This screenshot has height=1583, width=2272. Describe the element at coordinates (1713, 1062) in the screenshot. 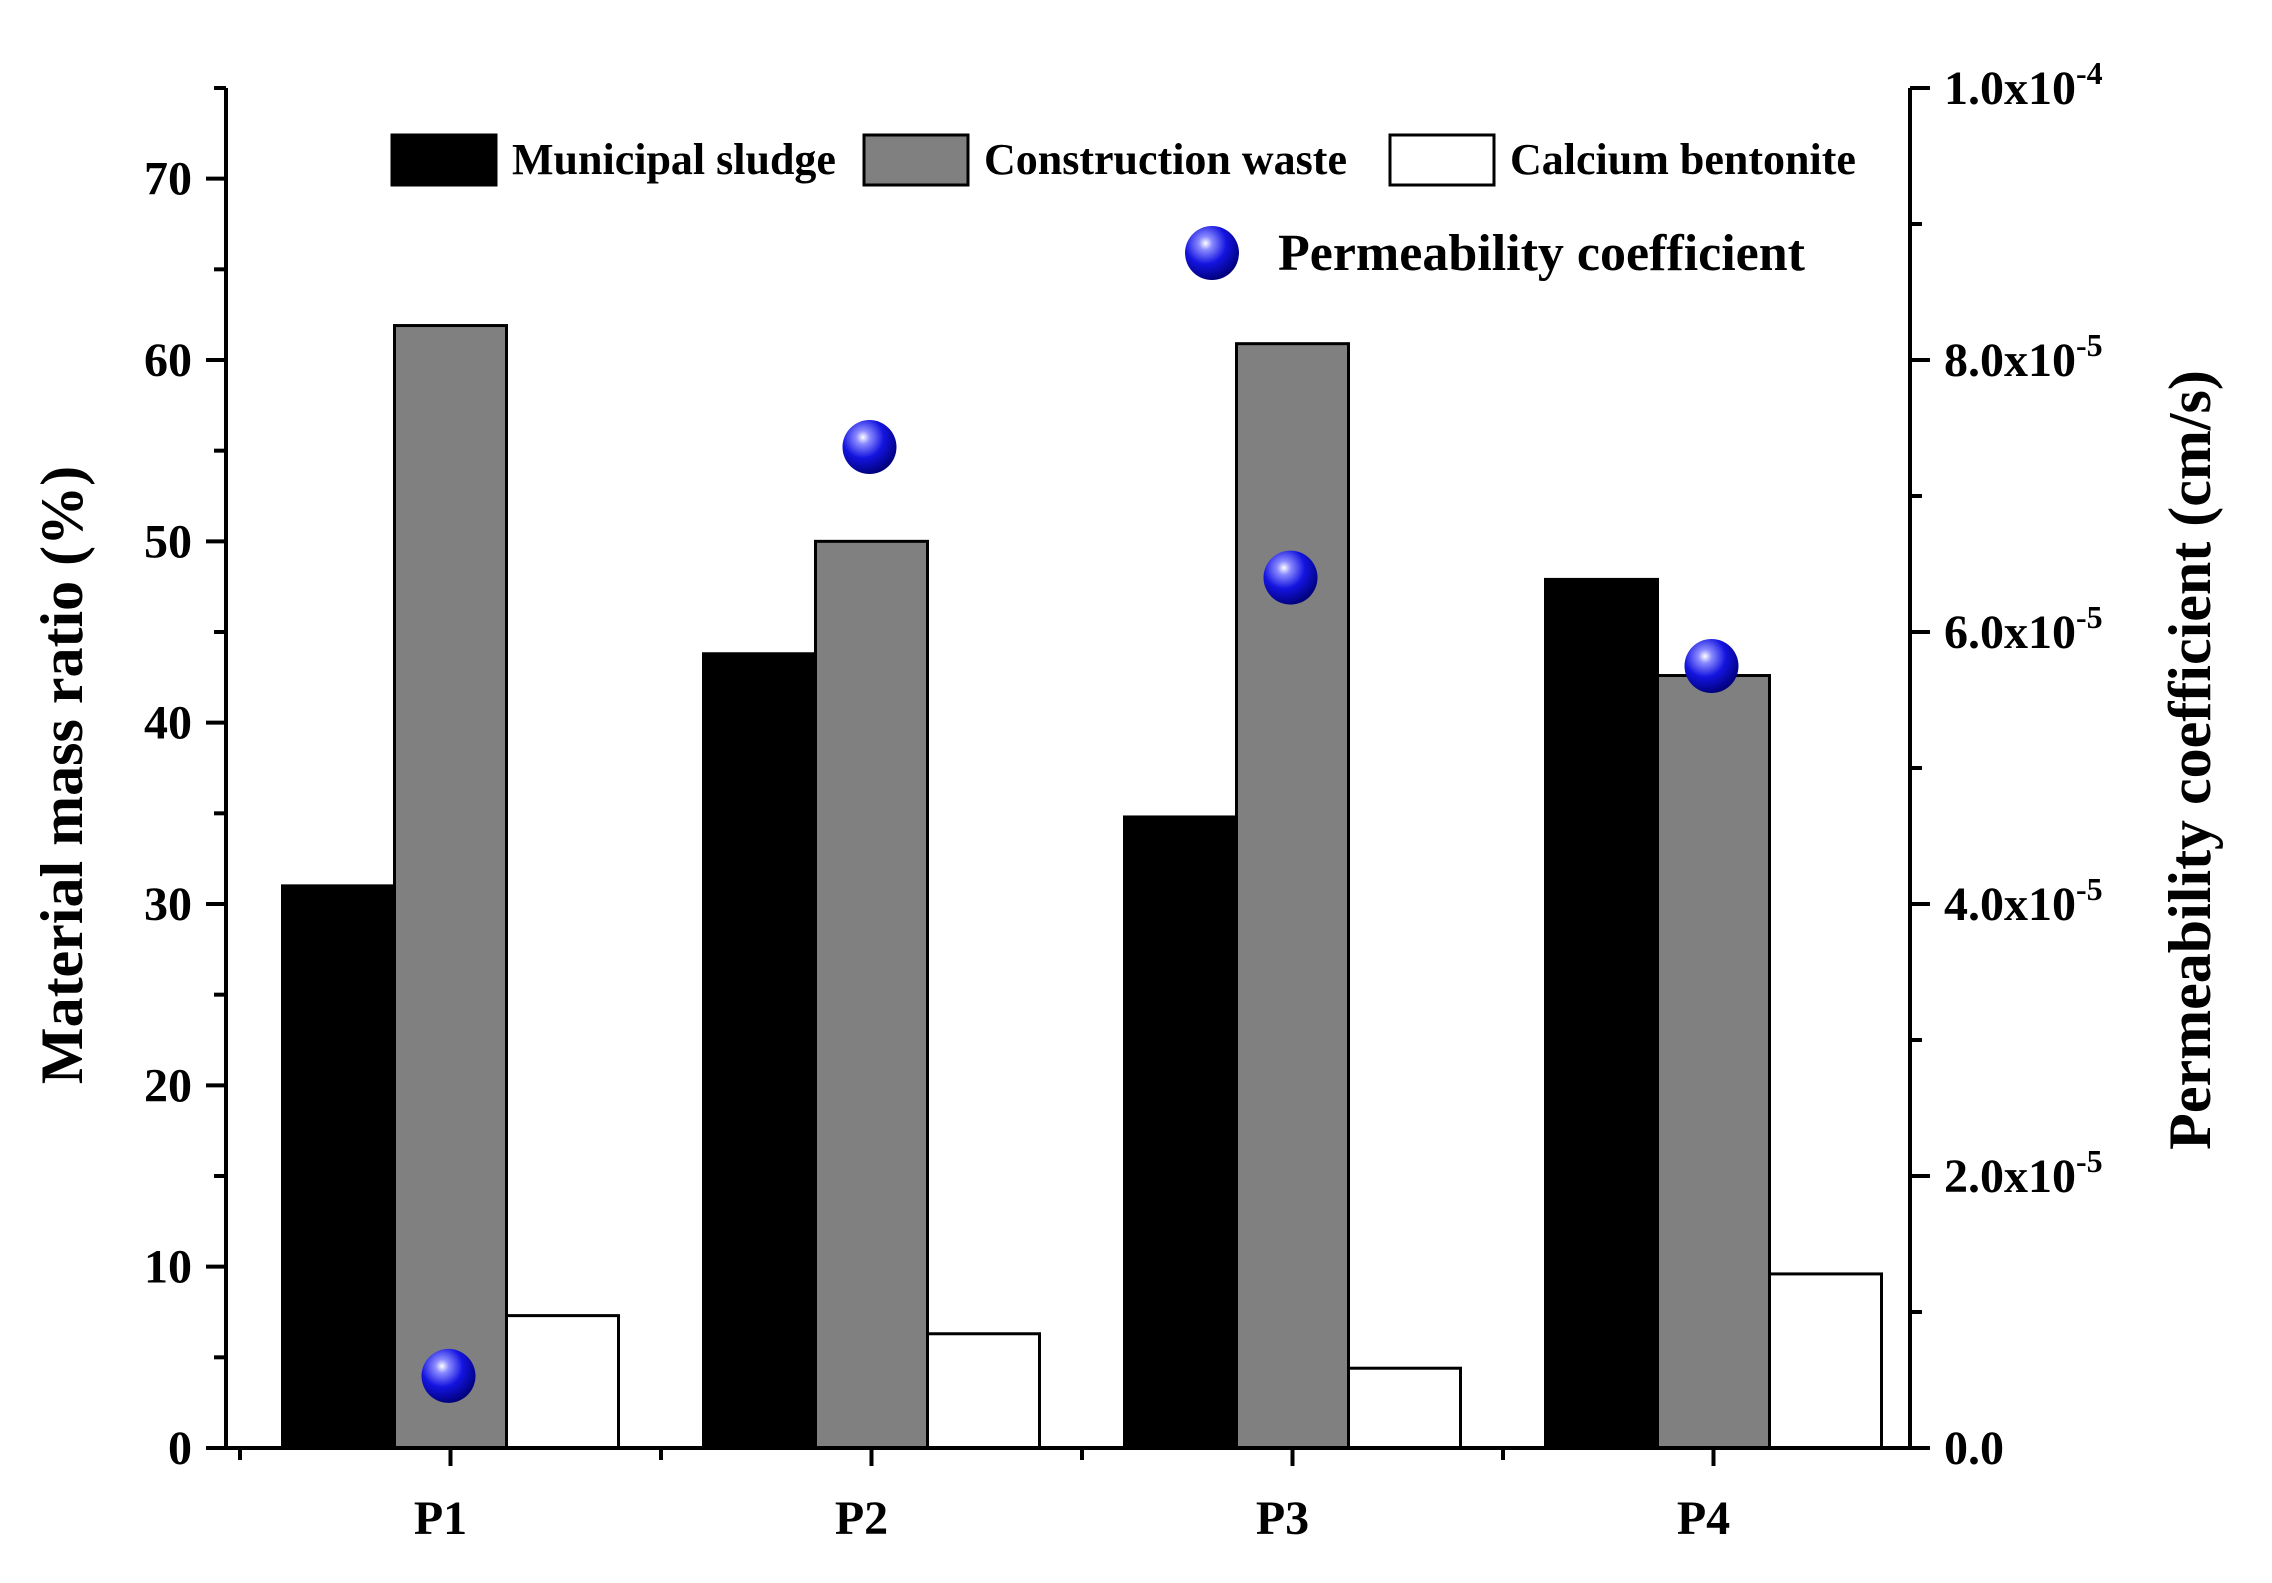

I see `bar-construction-waste-p4` at that location.